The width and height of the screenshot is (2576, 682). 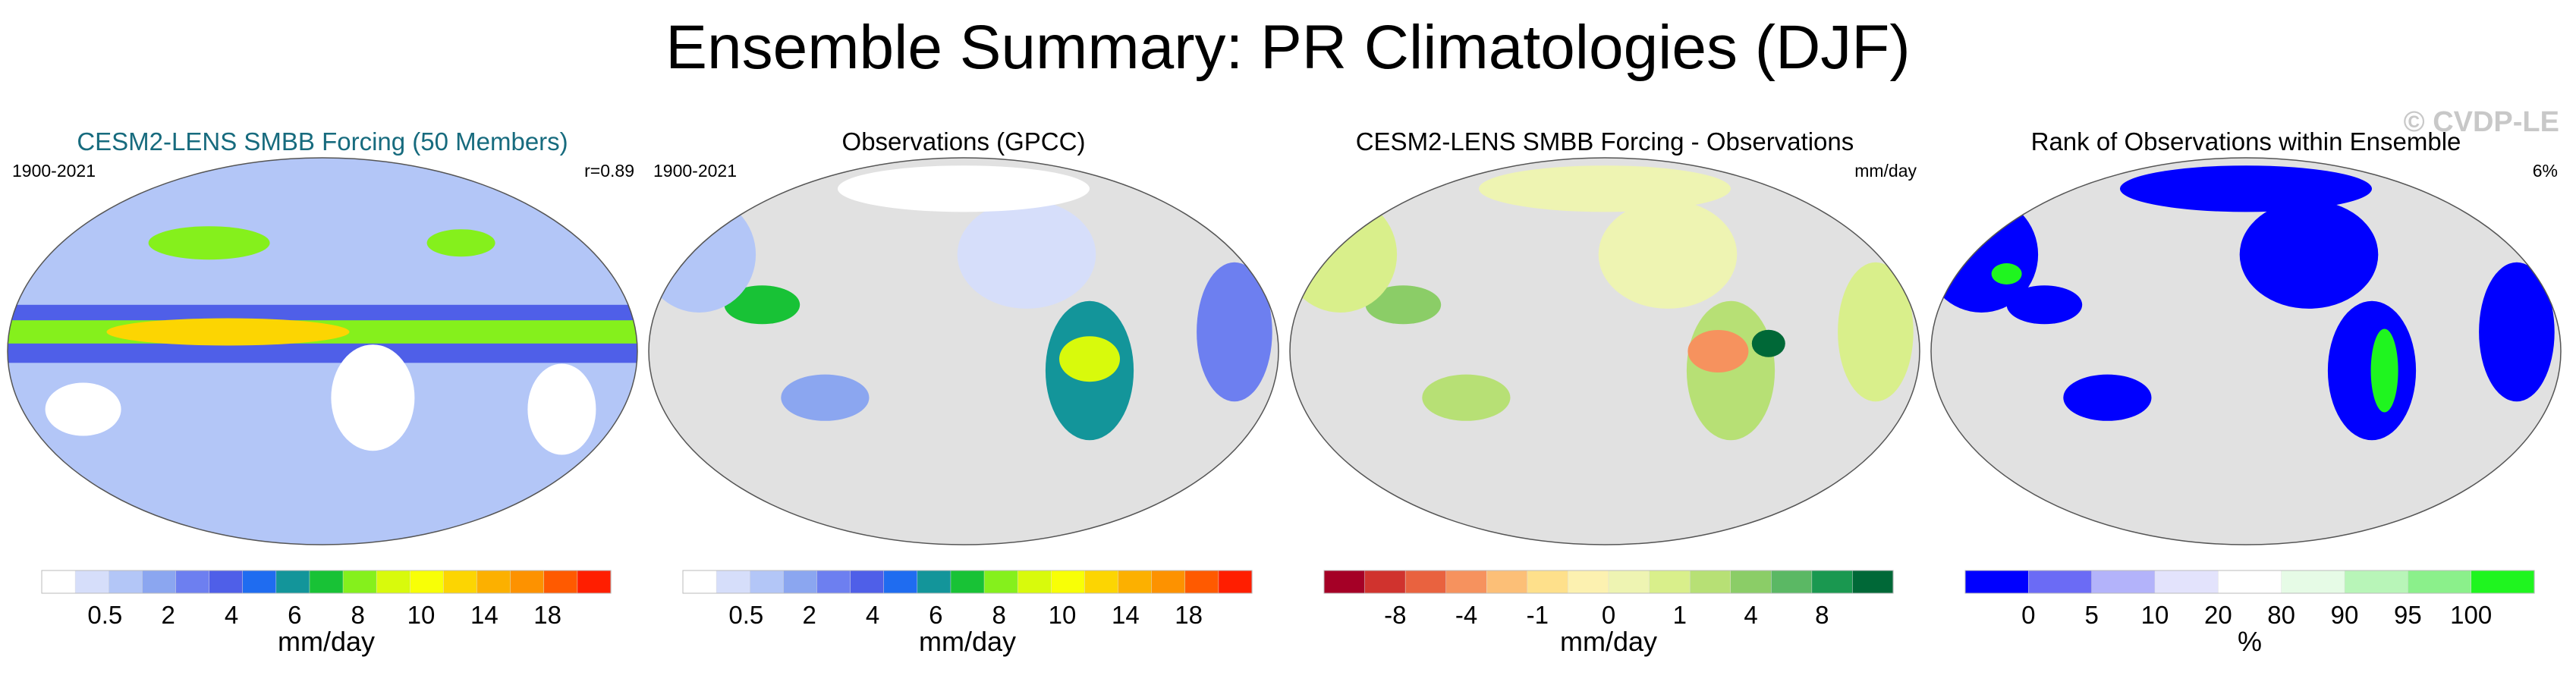 What do you see at coordinates (2091, 615) in the screenshot?
I see `colorbar-tick-label: 5` at bounding box center [2091, 615].